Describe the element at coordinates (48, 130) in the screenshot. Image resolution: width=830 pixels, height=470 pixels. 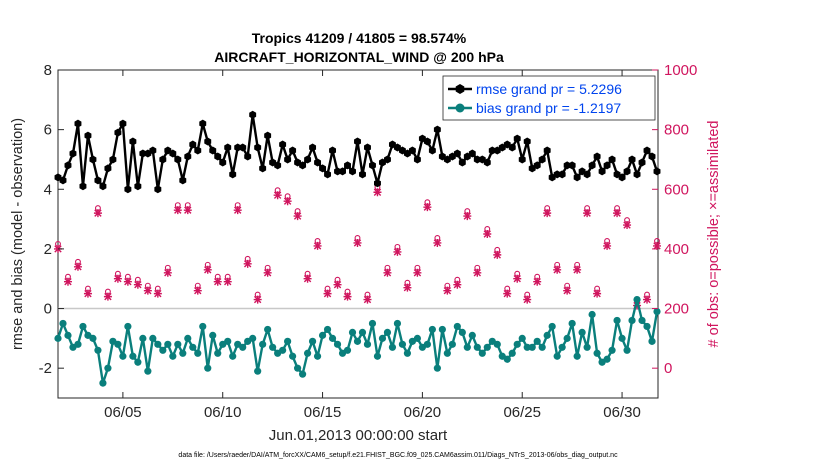
I see `y-tick-label-left: 6` at that location.